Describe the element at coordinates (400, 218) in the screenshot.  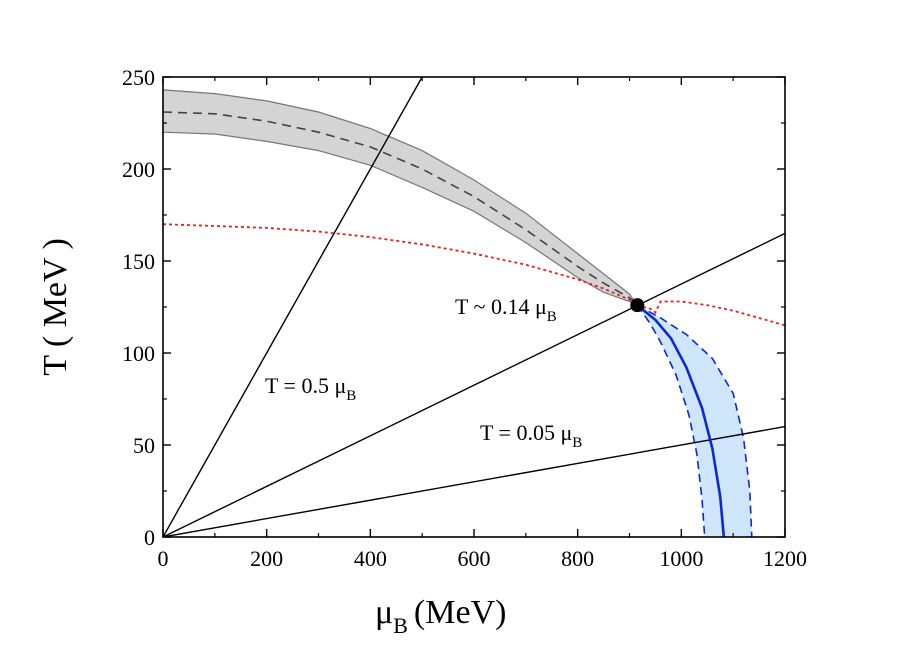
I see `grey-band-lower-edge` at that location.